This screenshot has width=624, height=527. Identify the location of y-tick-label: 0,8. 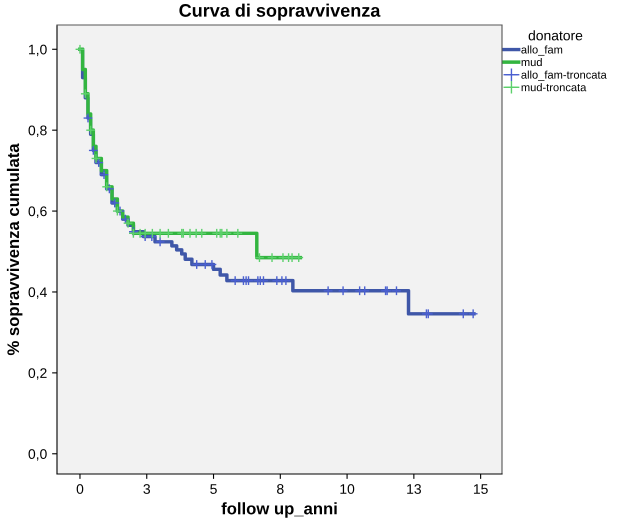
(37, 131).